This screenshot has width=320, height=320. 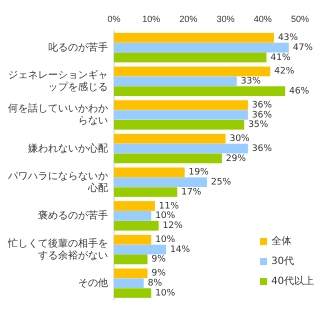 I want to click on data-label: 25%, so click(x=221, y=183).